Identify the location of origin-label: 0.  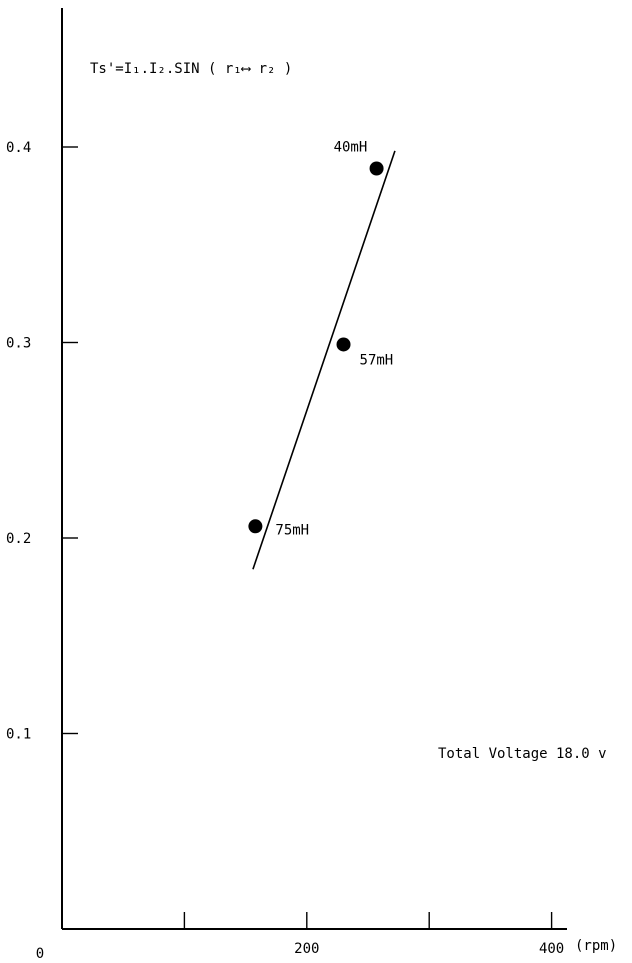
(40, 954).